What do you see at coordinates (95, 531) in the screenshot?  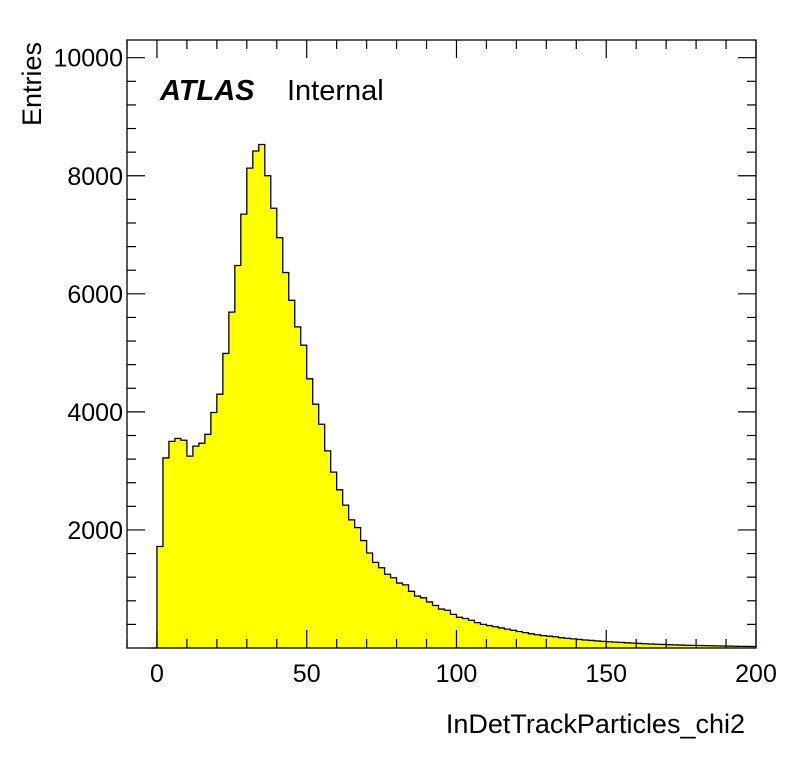 I see `y-tick-label: 2000` at bounding box center [95, 531].